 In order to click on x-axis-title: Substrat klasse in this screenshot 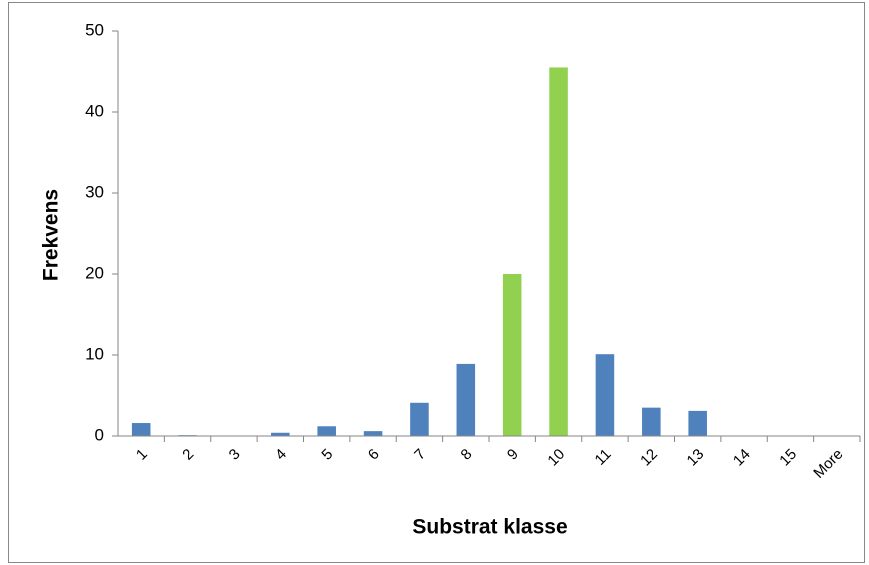, I will do `click(489, 527)`.